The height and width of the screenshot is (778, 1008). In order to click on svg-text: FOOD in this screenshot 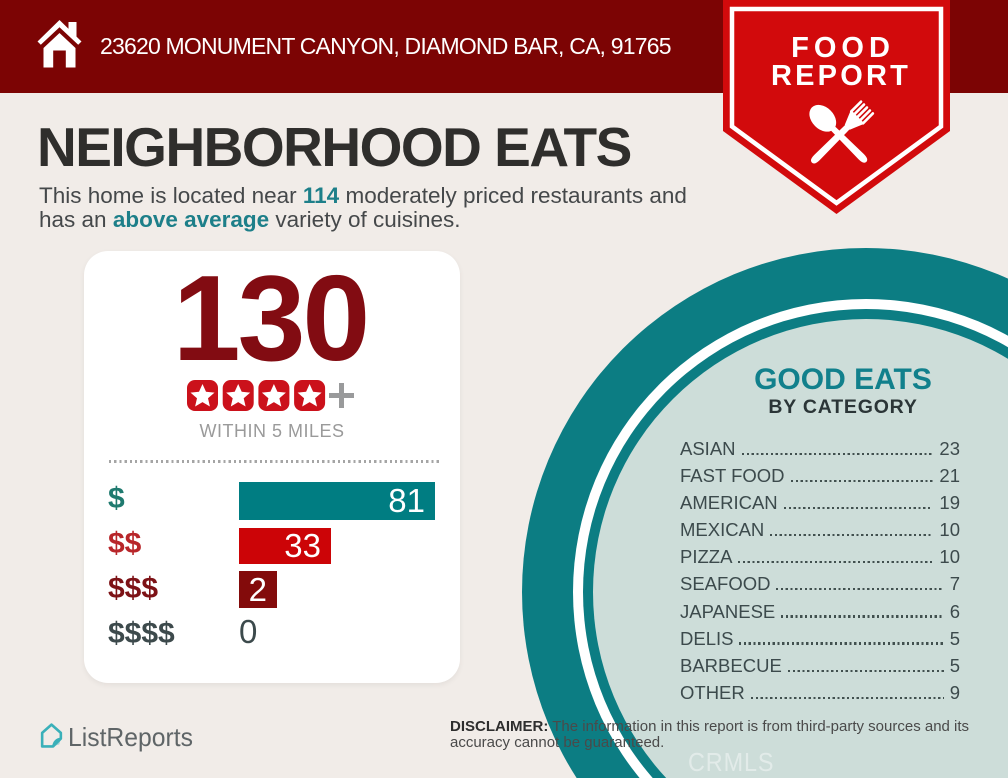, I will do `click(843, 48)`.